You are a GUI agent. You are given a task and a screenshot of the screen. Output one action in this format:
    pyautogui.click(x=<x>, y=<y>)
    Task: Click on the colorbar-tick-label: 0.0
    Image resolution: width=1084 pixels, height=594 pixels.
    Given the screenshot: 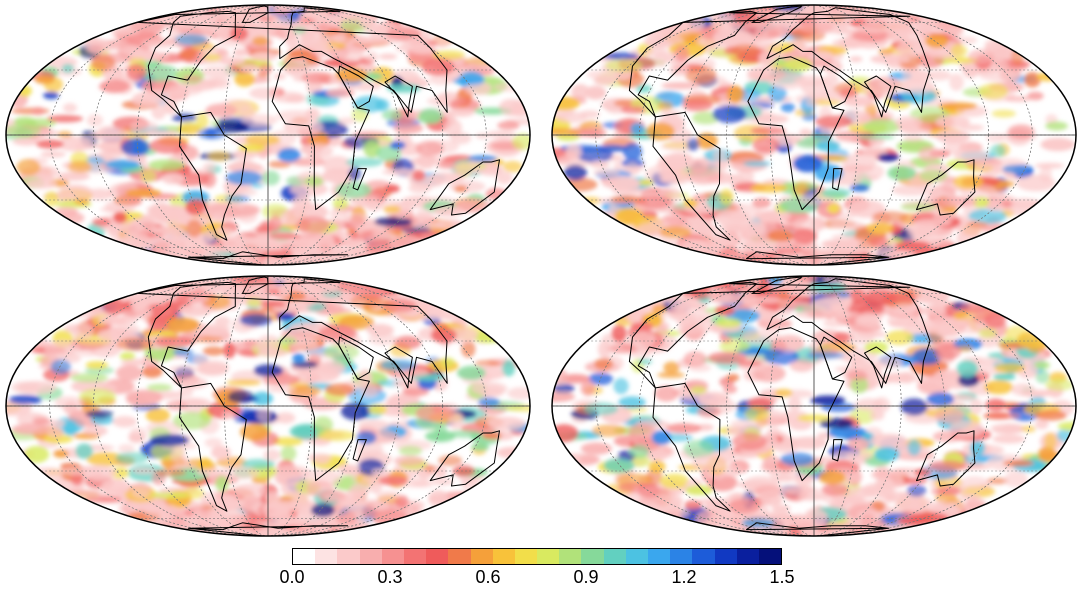 What is the action you would take?
    pyautogui.click(x=292, y=577)
    